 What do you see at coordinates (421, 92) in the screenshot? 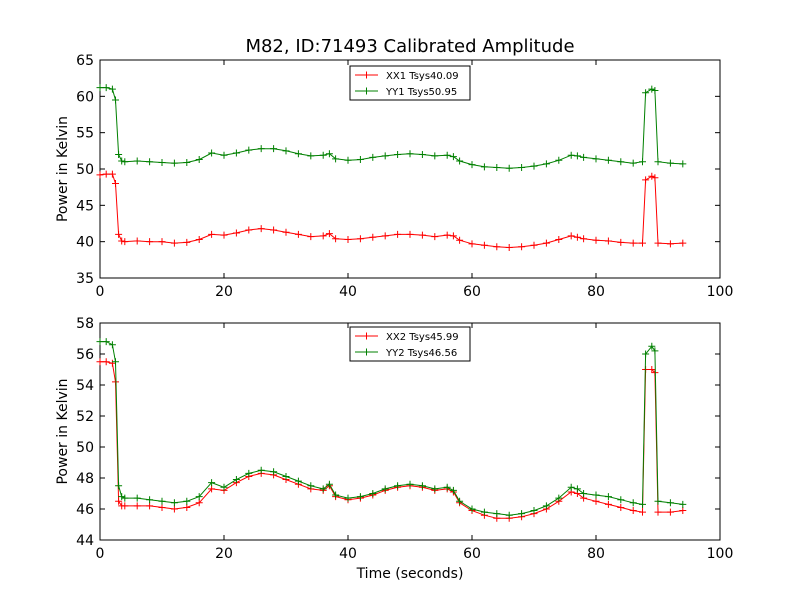
I see `legend-label: YY1 Tsys50.95` at bounding box center [421, 92].